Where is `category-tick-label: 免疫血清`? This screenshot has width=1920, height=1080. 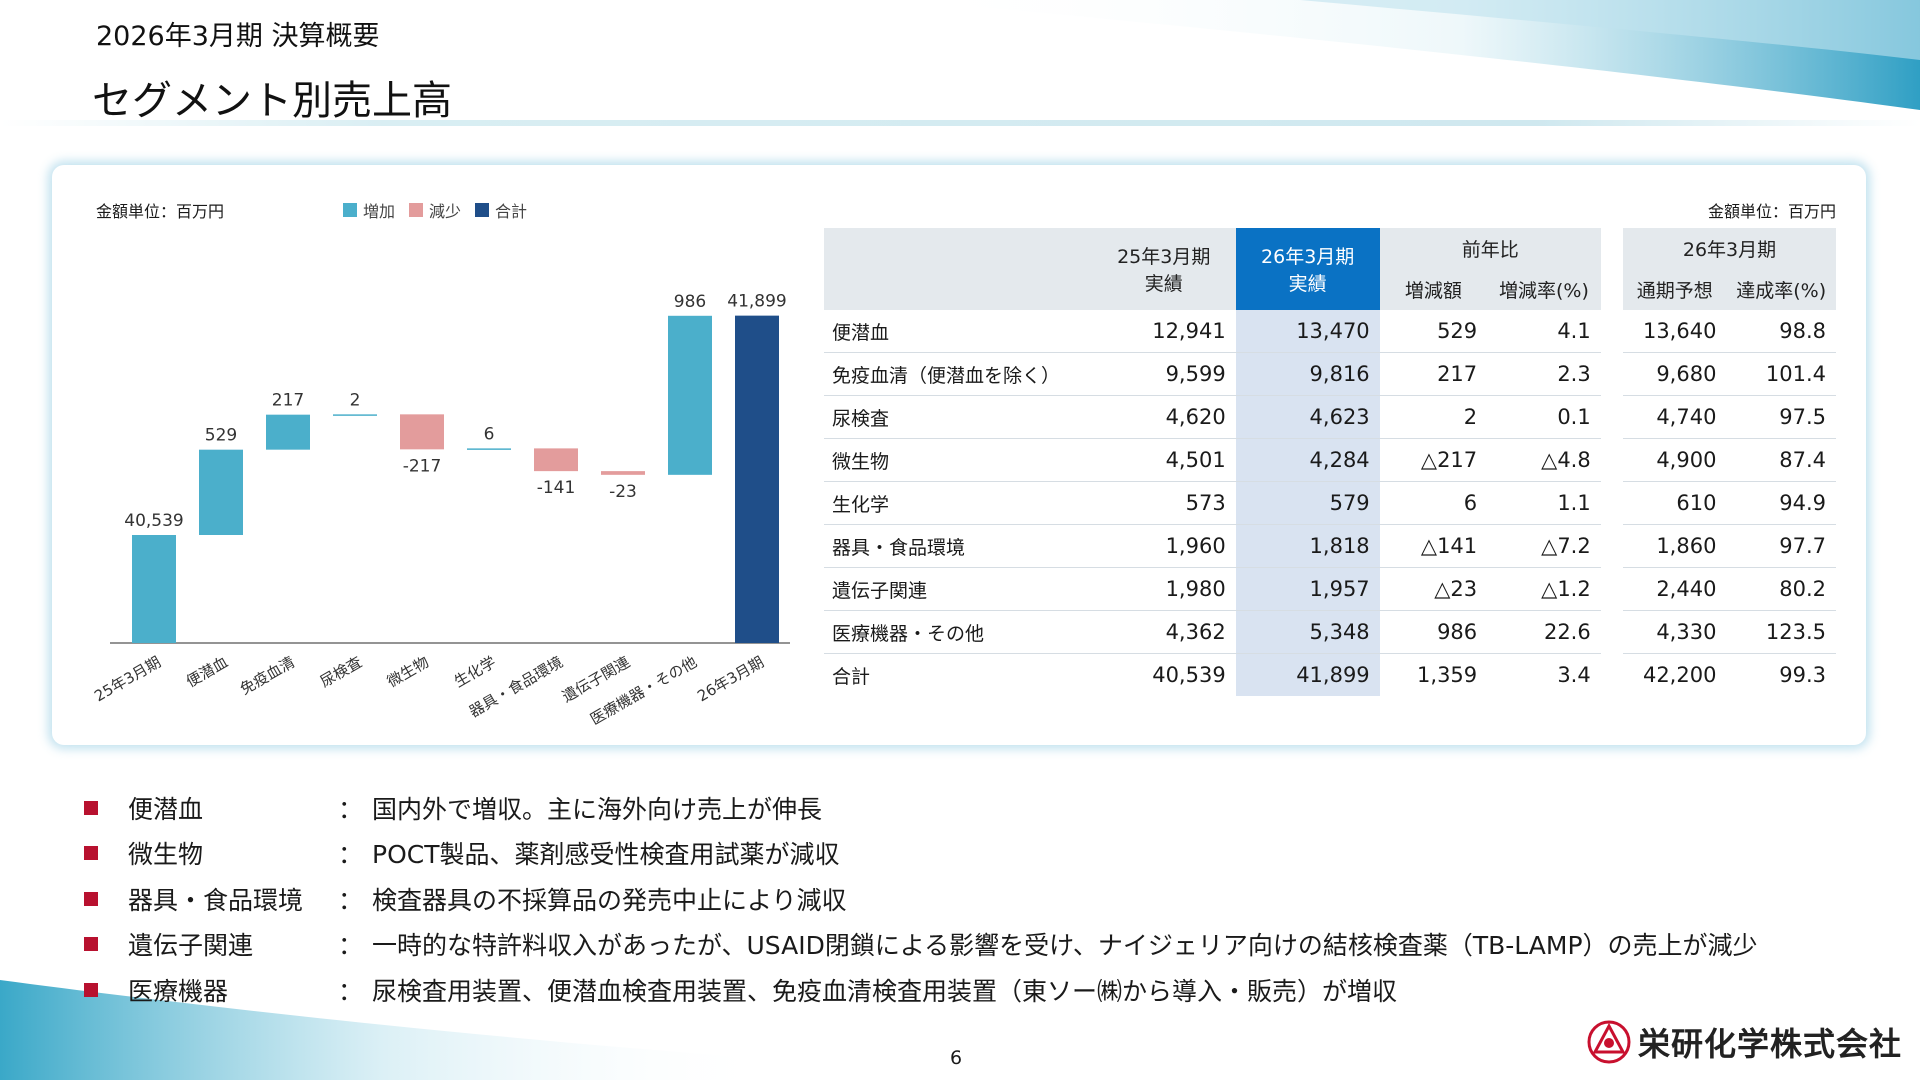
category-tick-label: 免疫血清 is located at coordinates (267, 676).